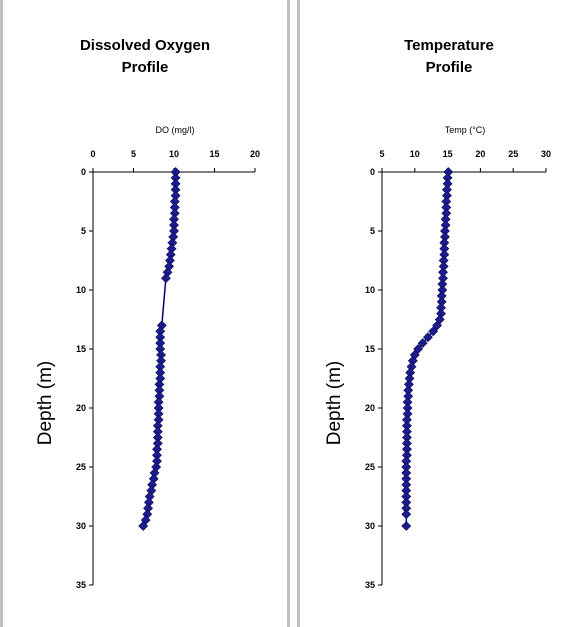 The width and height of the screenshot is (574, 627). What do you see at coordinates (81, 467) in the screenshot?
I see `do-y-tick-label: 25` at bounding box center [81, 467].